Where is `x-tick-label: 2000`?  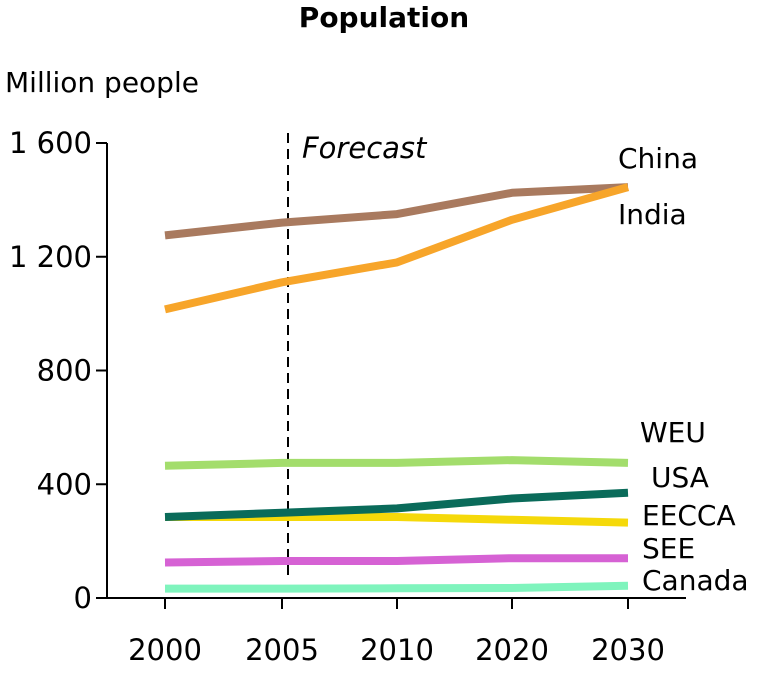
x-tick-label: 2000 is located at coordinates (165, 650).